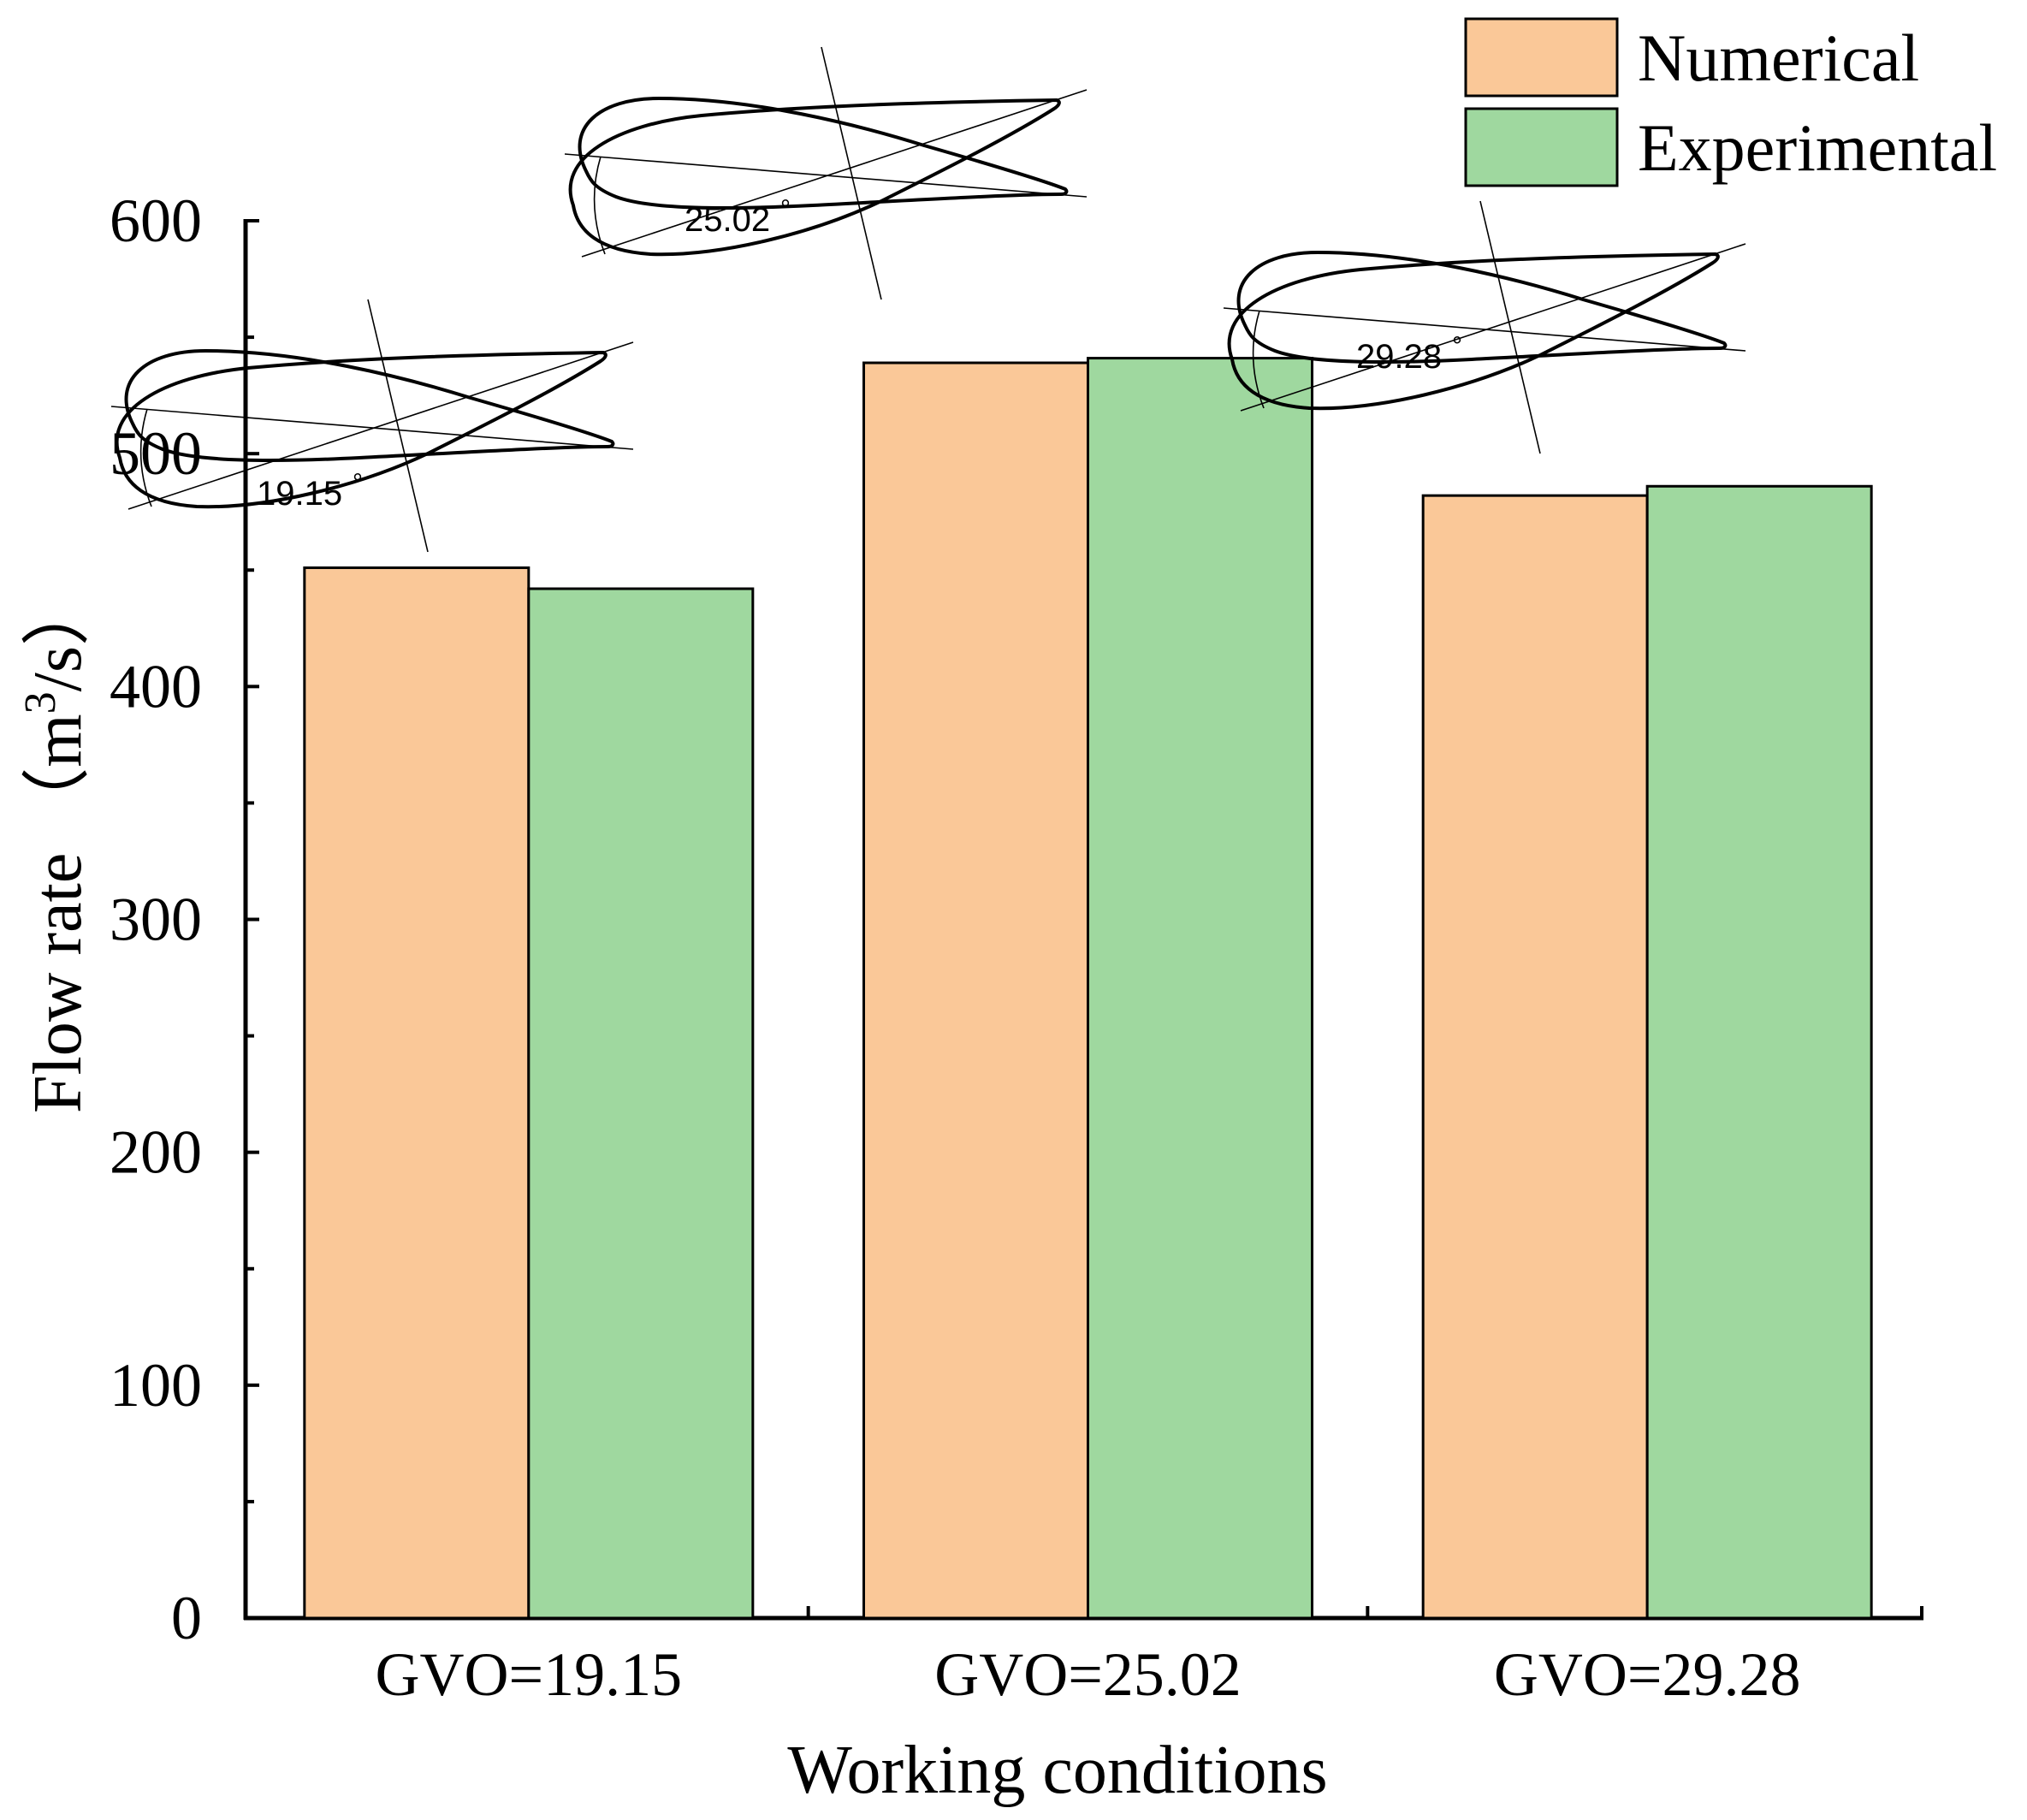 Image resolution: width=2027 pixels, height=1820 pixels. What do you see at coordinates (59, 913) in the screenshot?
I see `y-axis-title-main: Flow rate （m` at bounding box center [59, 913].